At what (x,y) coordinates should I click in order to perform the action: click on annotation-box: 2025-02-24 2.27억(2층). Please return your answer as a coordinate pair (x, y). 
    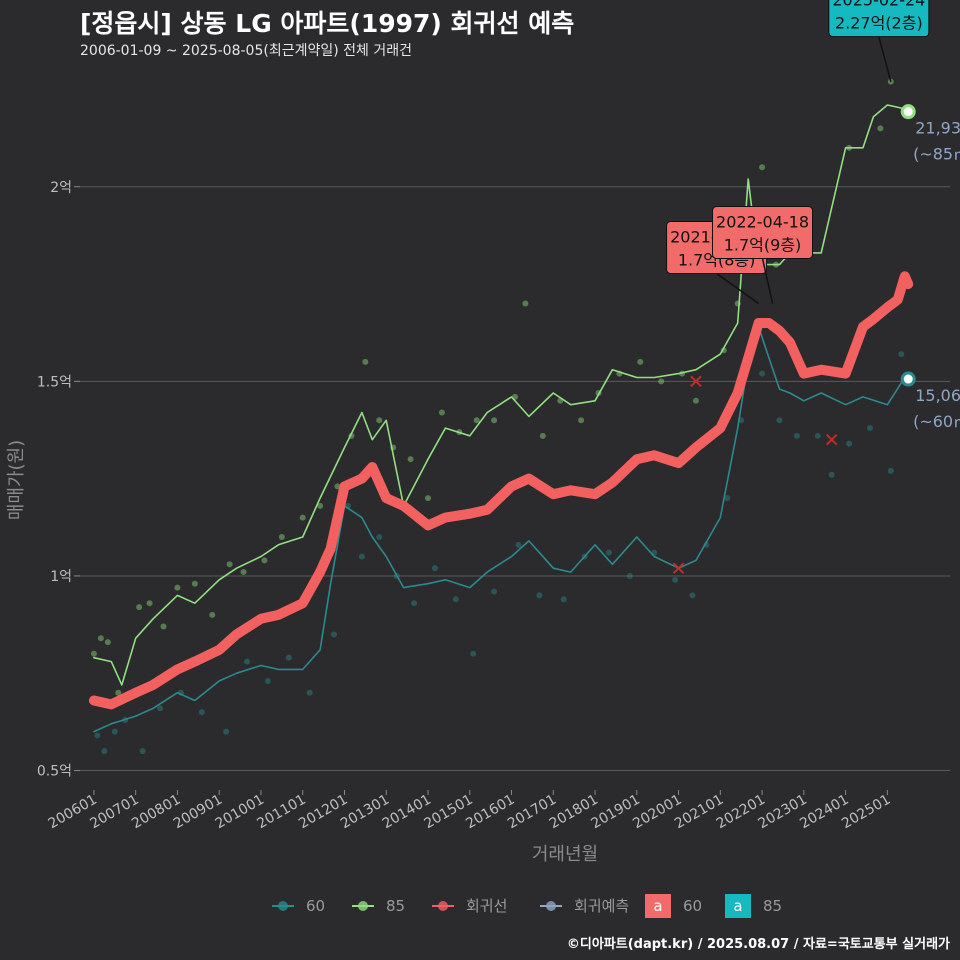
    Looking at the image, I should click on (879, 19).